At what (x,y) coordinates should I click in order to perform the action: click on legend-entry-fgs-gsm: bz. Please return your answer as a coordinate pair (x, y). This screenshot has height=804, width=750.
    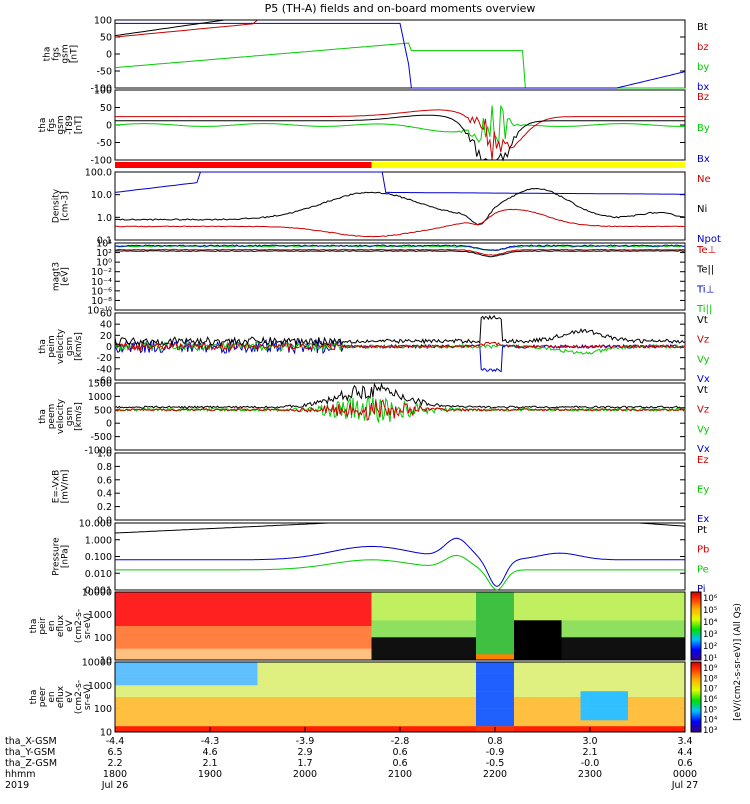
    Looking at the image, I should click on (703, 47).